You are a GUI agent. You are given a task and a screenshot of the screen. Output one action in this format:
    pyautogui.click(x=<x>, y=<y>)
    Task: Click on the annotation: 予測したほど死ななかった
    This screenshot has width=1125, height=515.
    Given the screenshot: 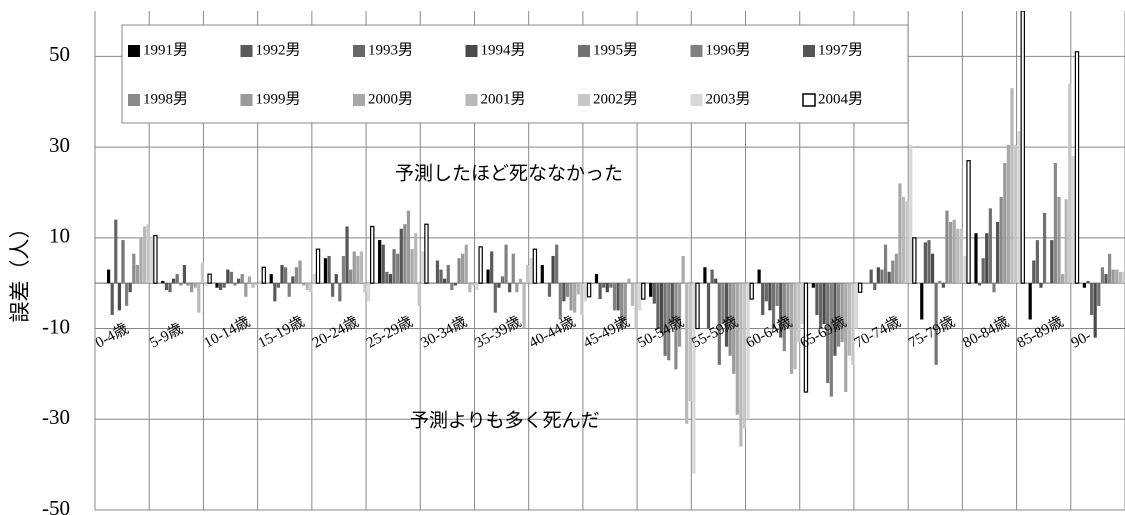 What is the action you would take?
    pyautogui.click(x=509, y=173)
    